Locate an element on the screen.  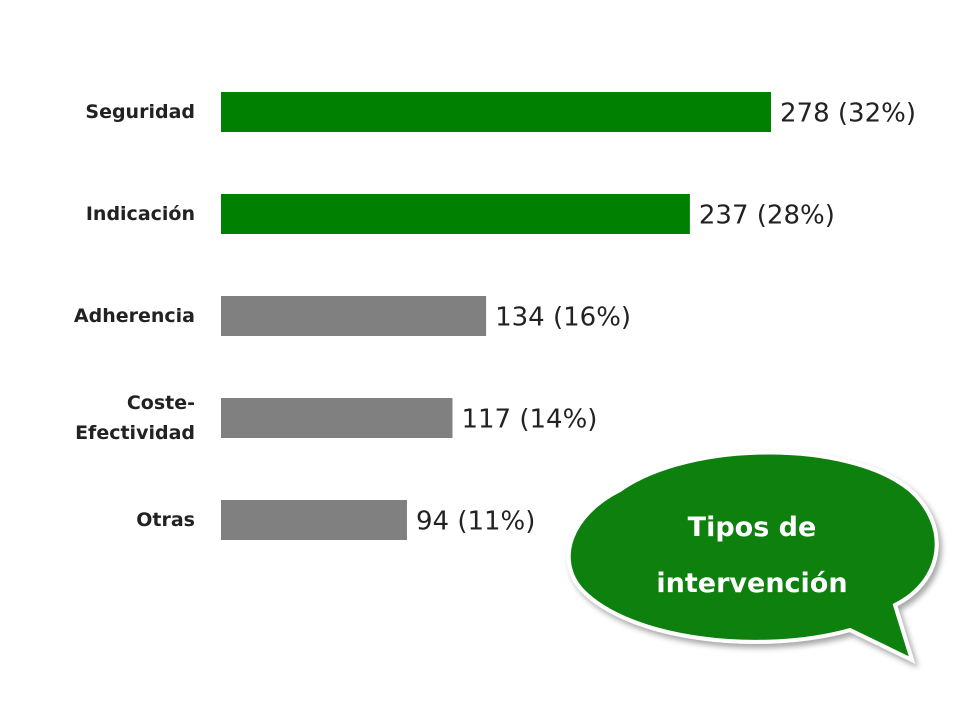
category-label: Adherencia is located at coordinates (134, 316).